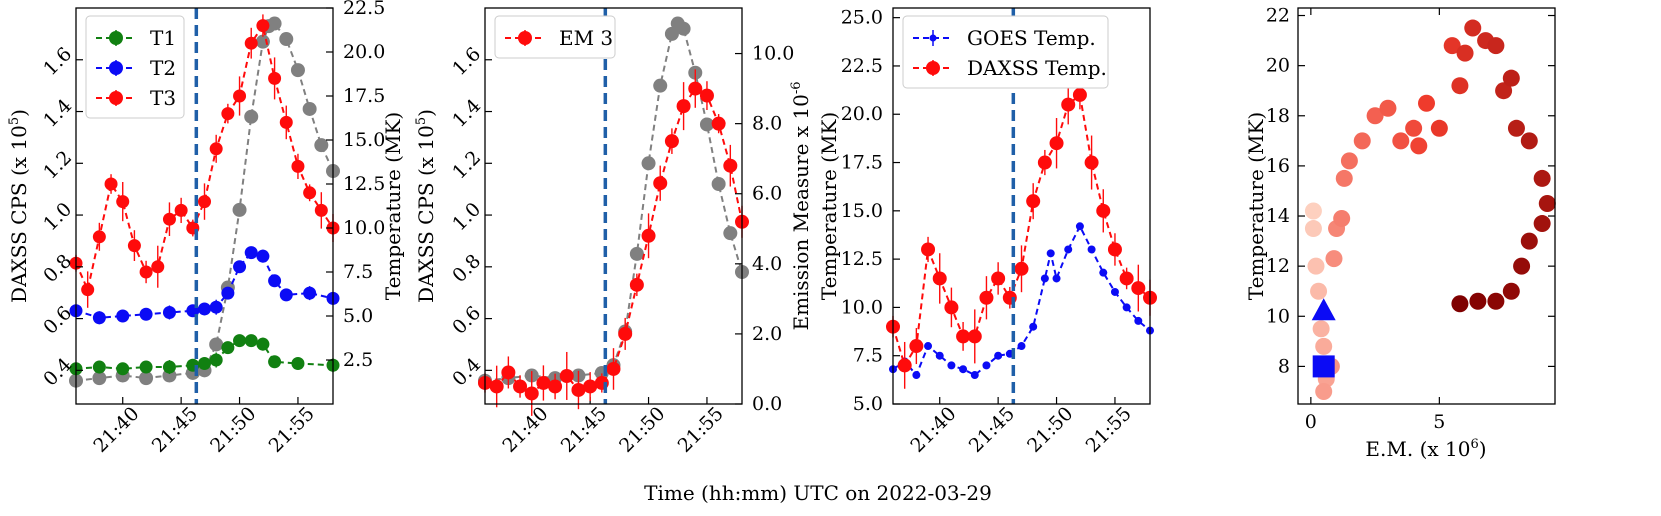  I want to click on panel-c-left-ticklabel: 25.0, so click(862, 18).